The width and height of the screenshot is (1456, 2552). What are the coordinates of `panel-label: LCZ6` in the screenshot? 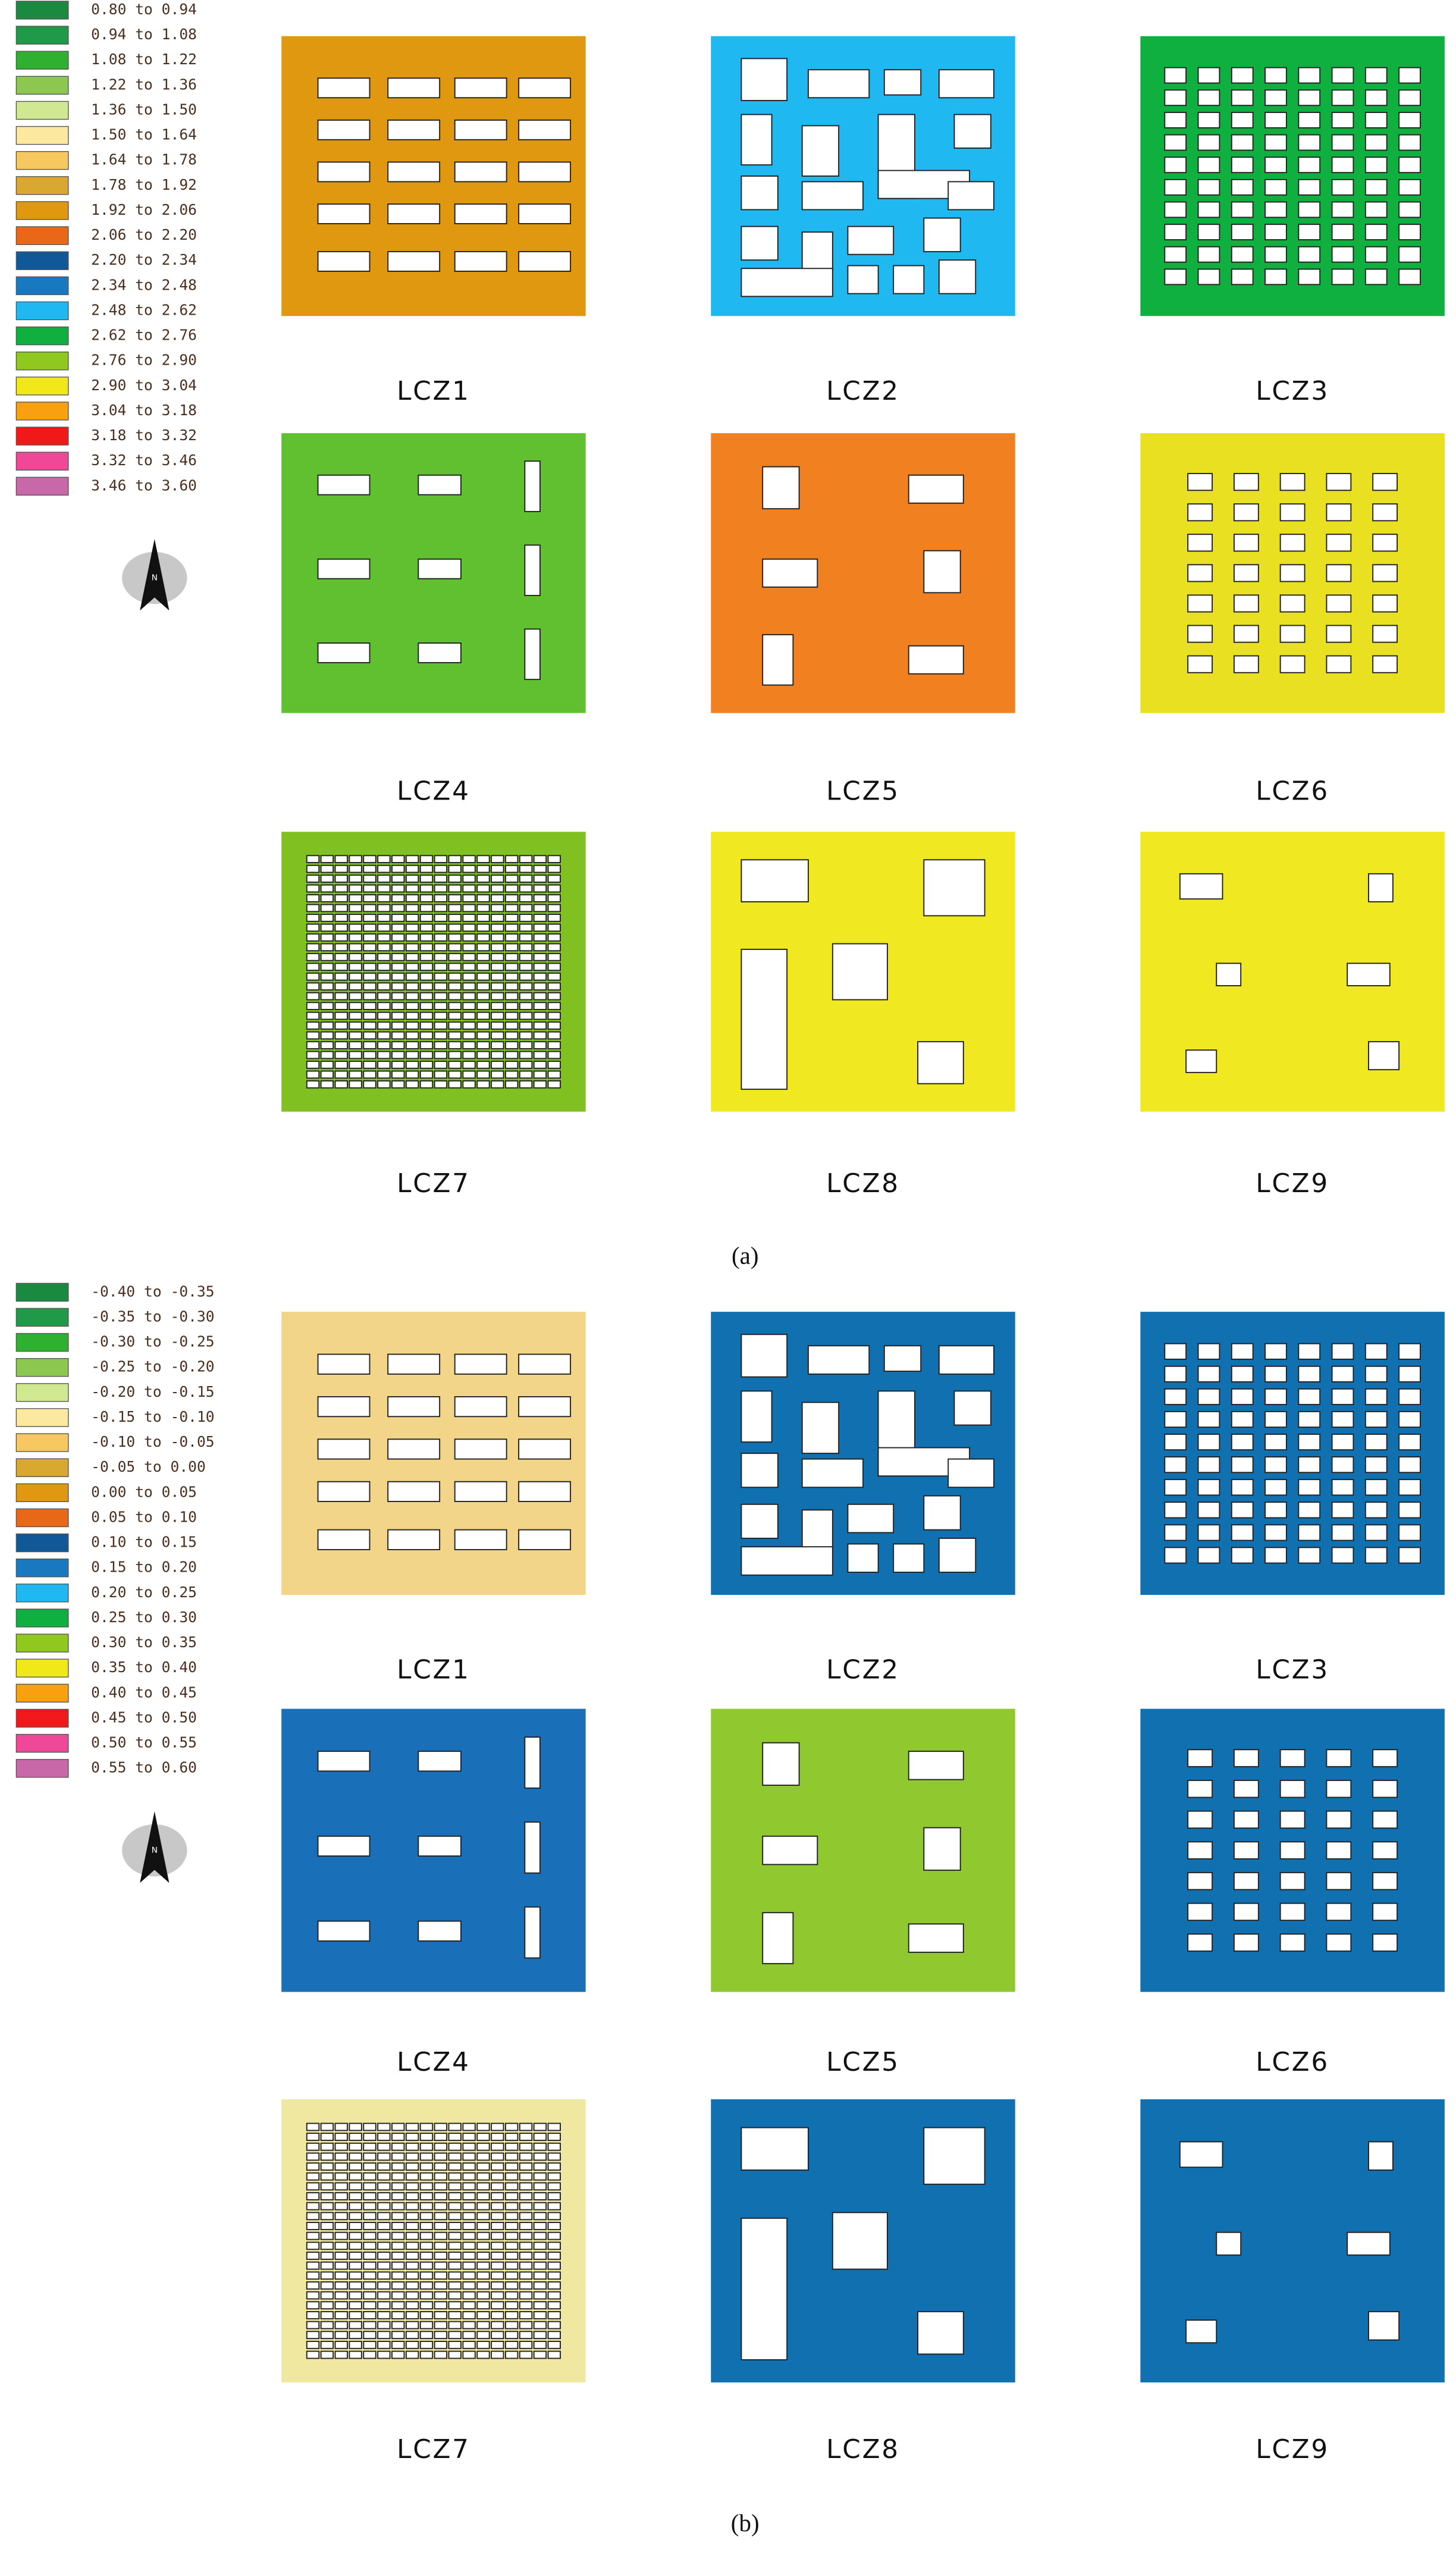 It's located at (1292, 791).